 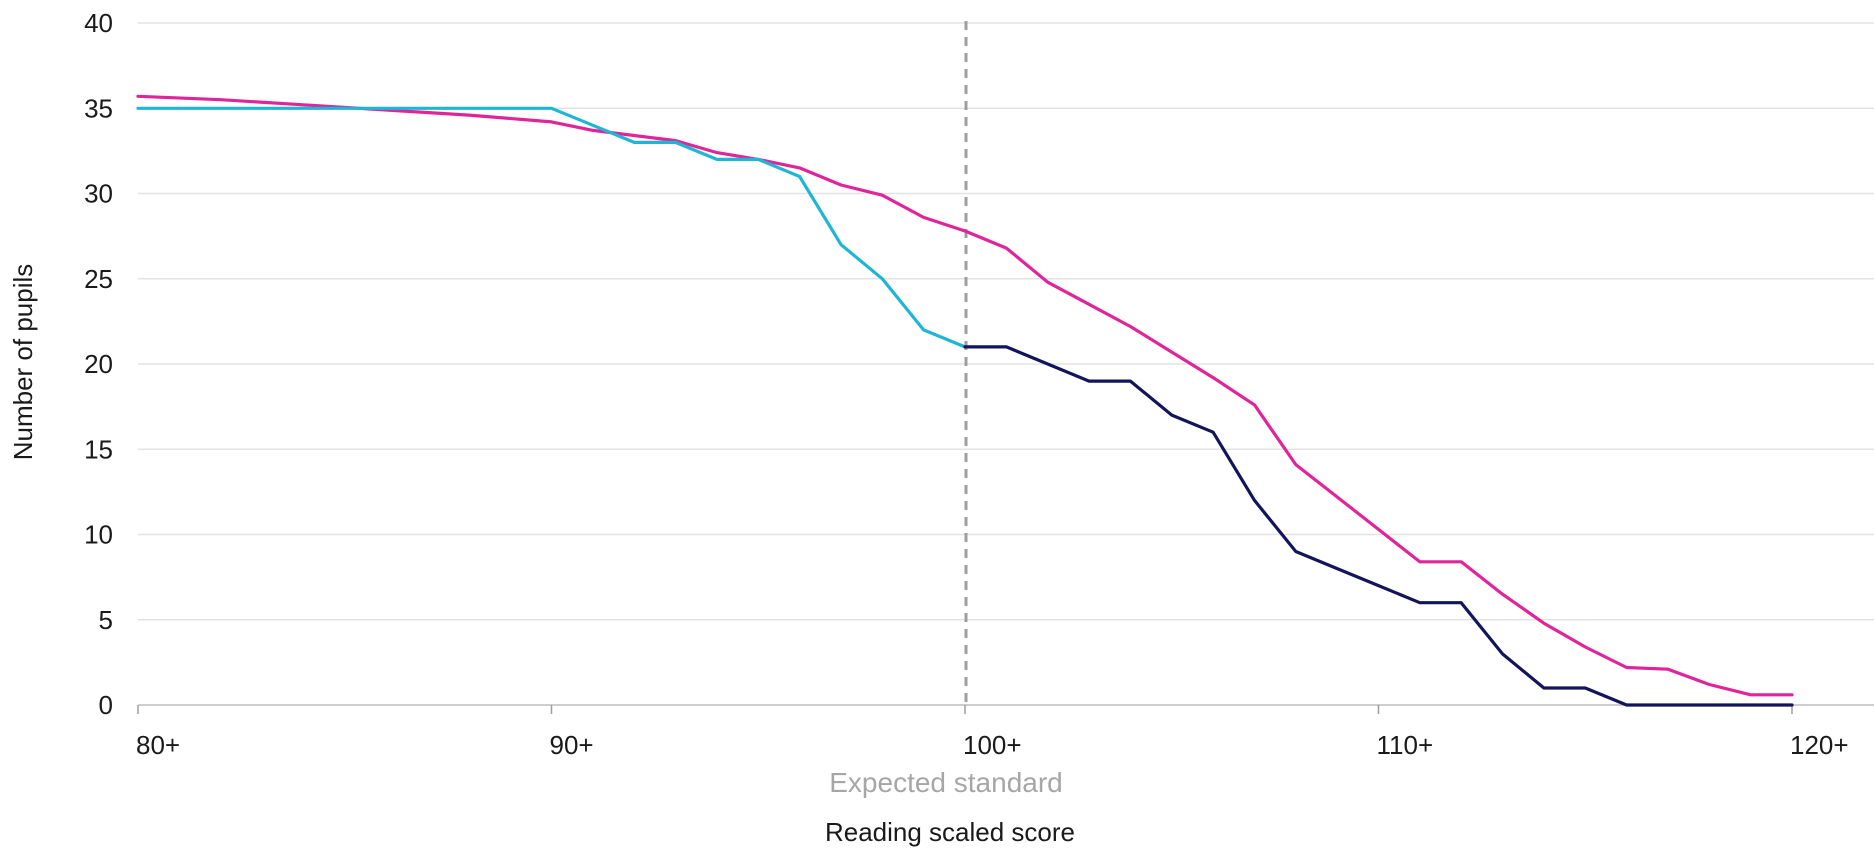 I want to click on y-tick-label: 5, so click(x=106, y=620).